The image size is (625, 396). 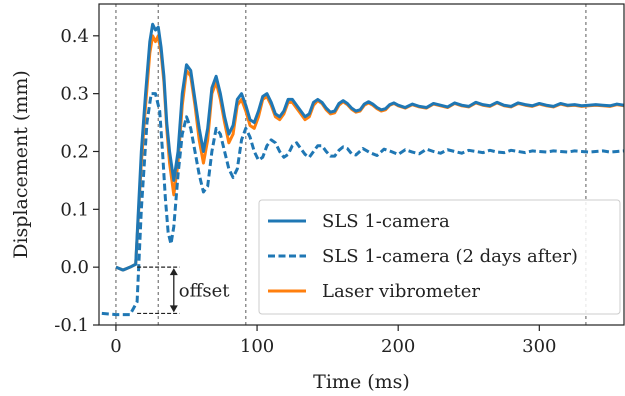 What do you see at coordinates (71, 325) in the screenshot?
I see `y-tick-label: -0.1` at bounding box center [71, 325].